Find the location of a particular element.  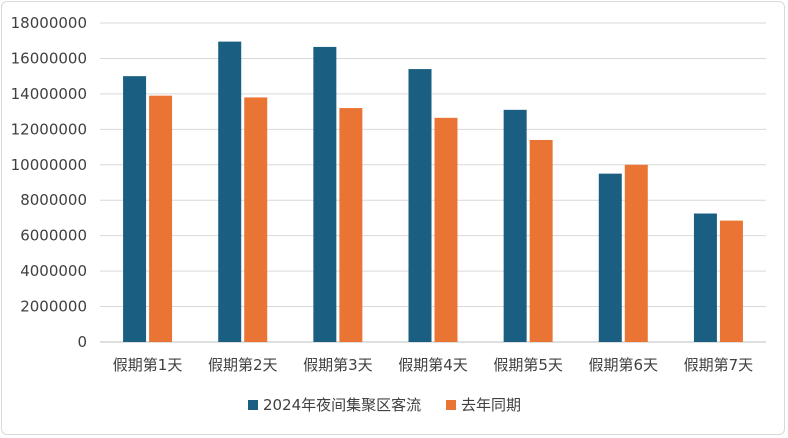

x-category-label: 假期第4天 is located at coordinates (433, 365).